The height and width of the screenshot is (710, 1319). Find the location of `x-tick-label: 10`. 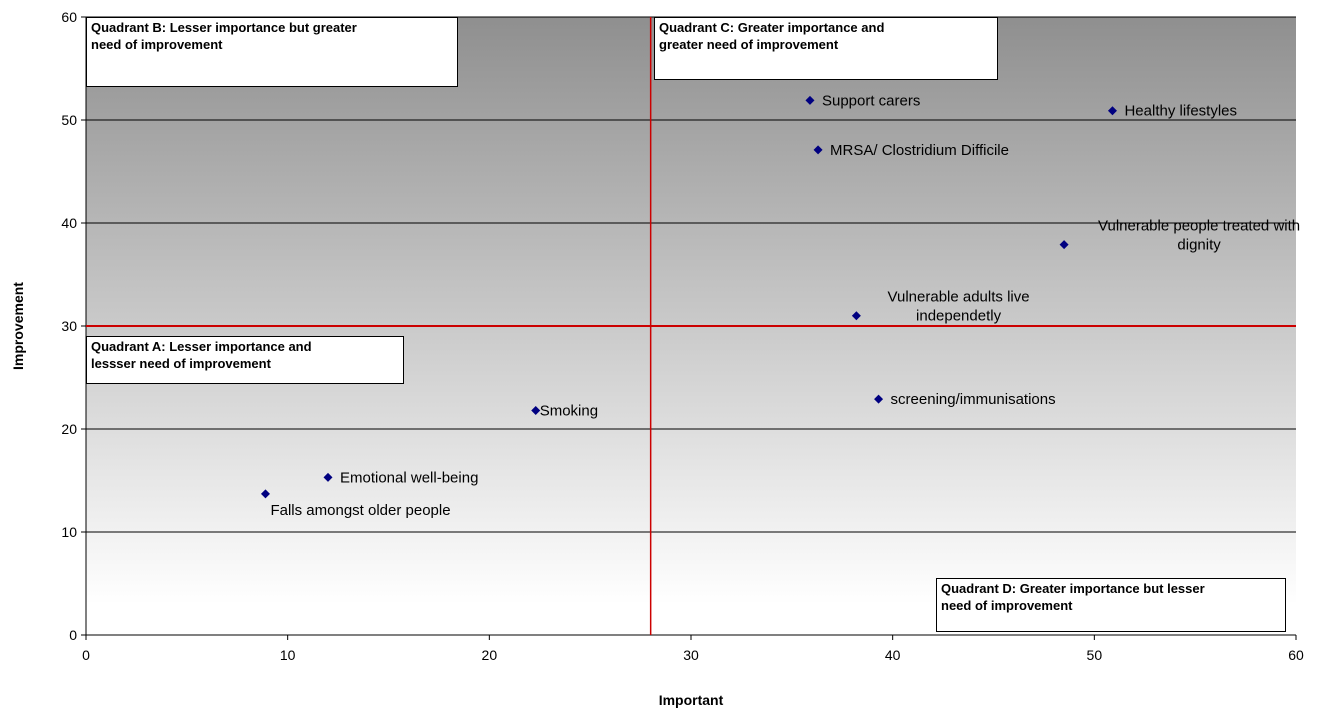

x-tick-label: 10 is located at coordinates (288, 655).